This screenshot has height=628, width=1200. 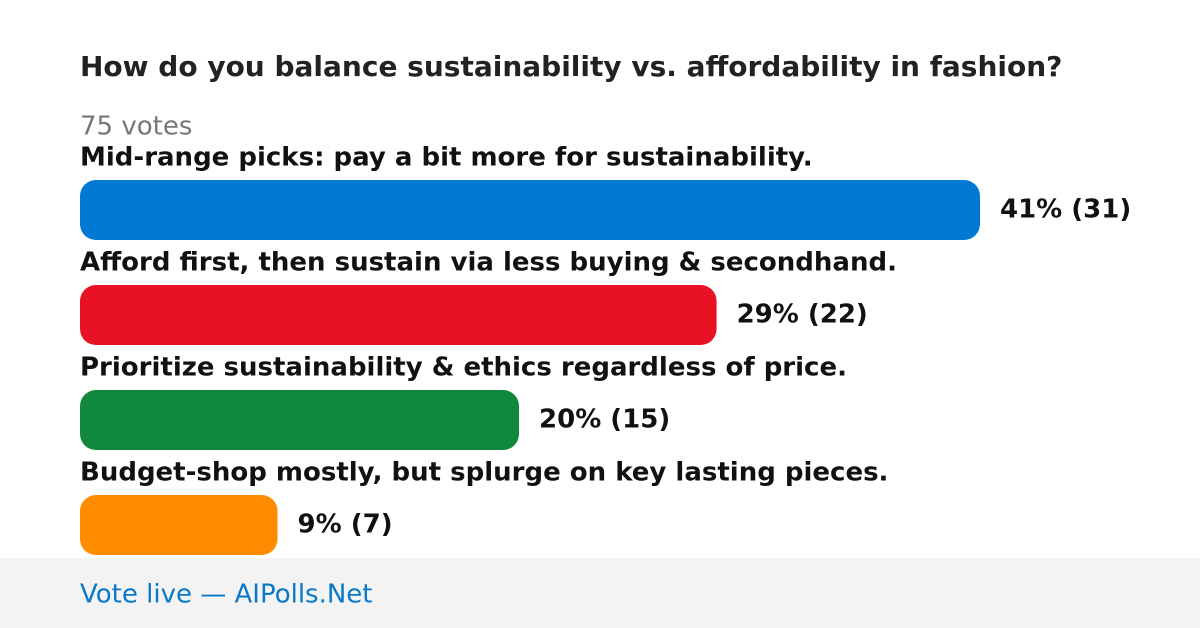 I want to click on vote-count: 75 votes, so click(x=136, y=127).